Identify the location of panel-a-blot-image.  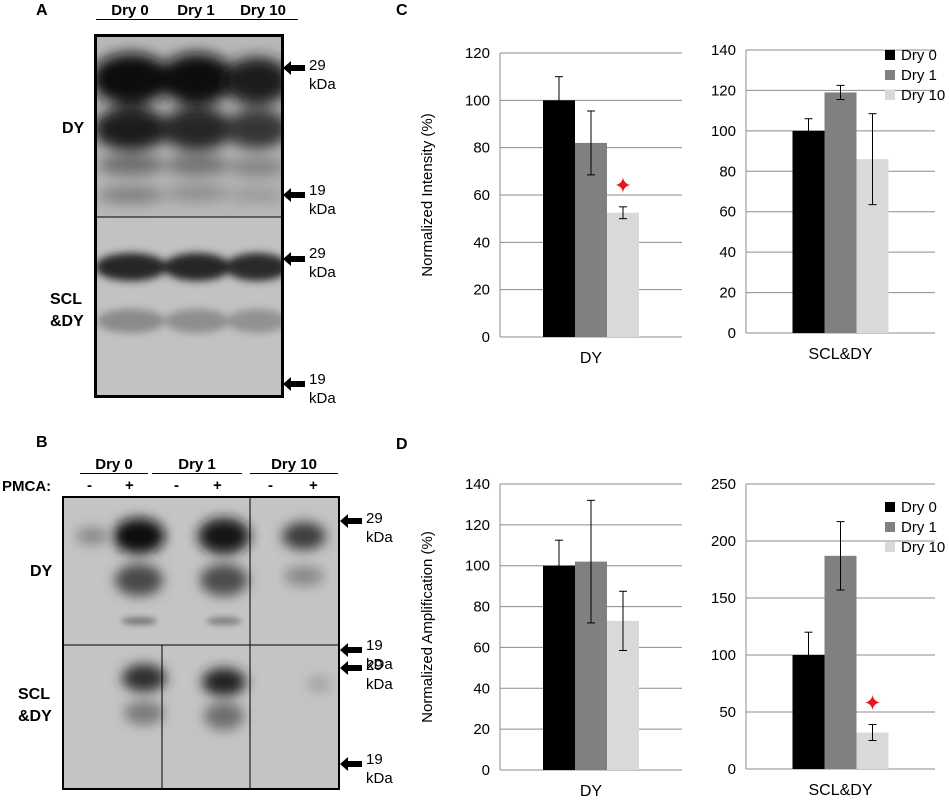
(189, 216).